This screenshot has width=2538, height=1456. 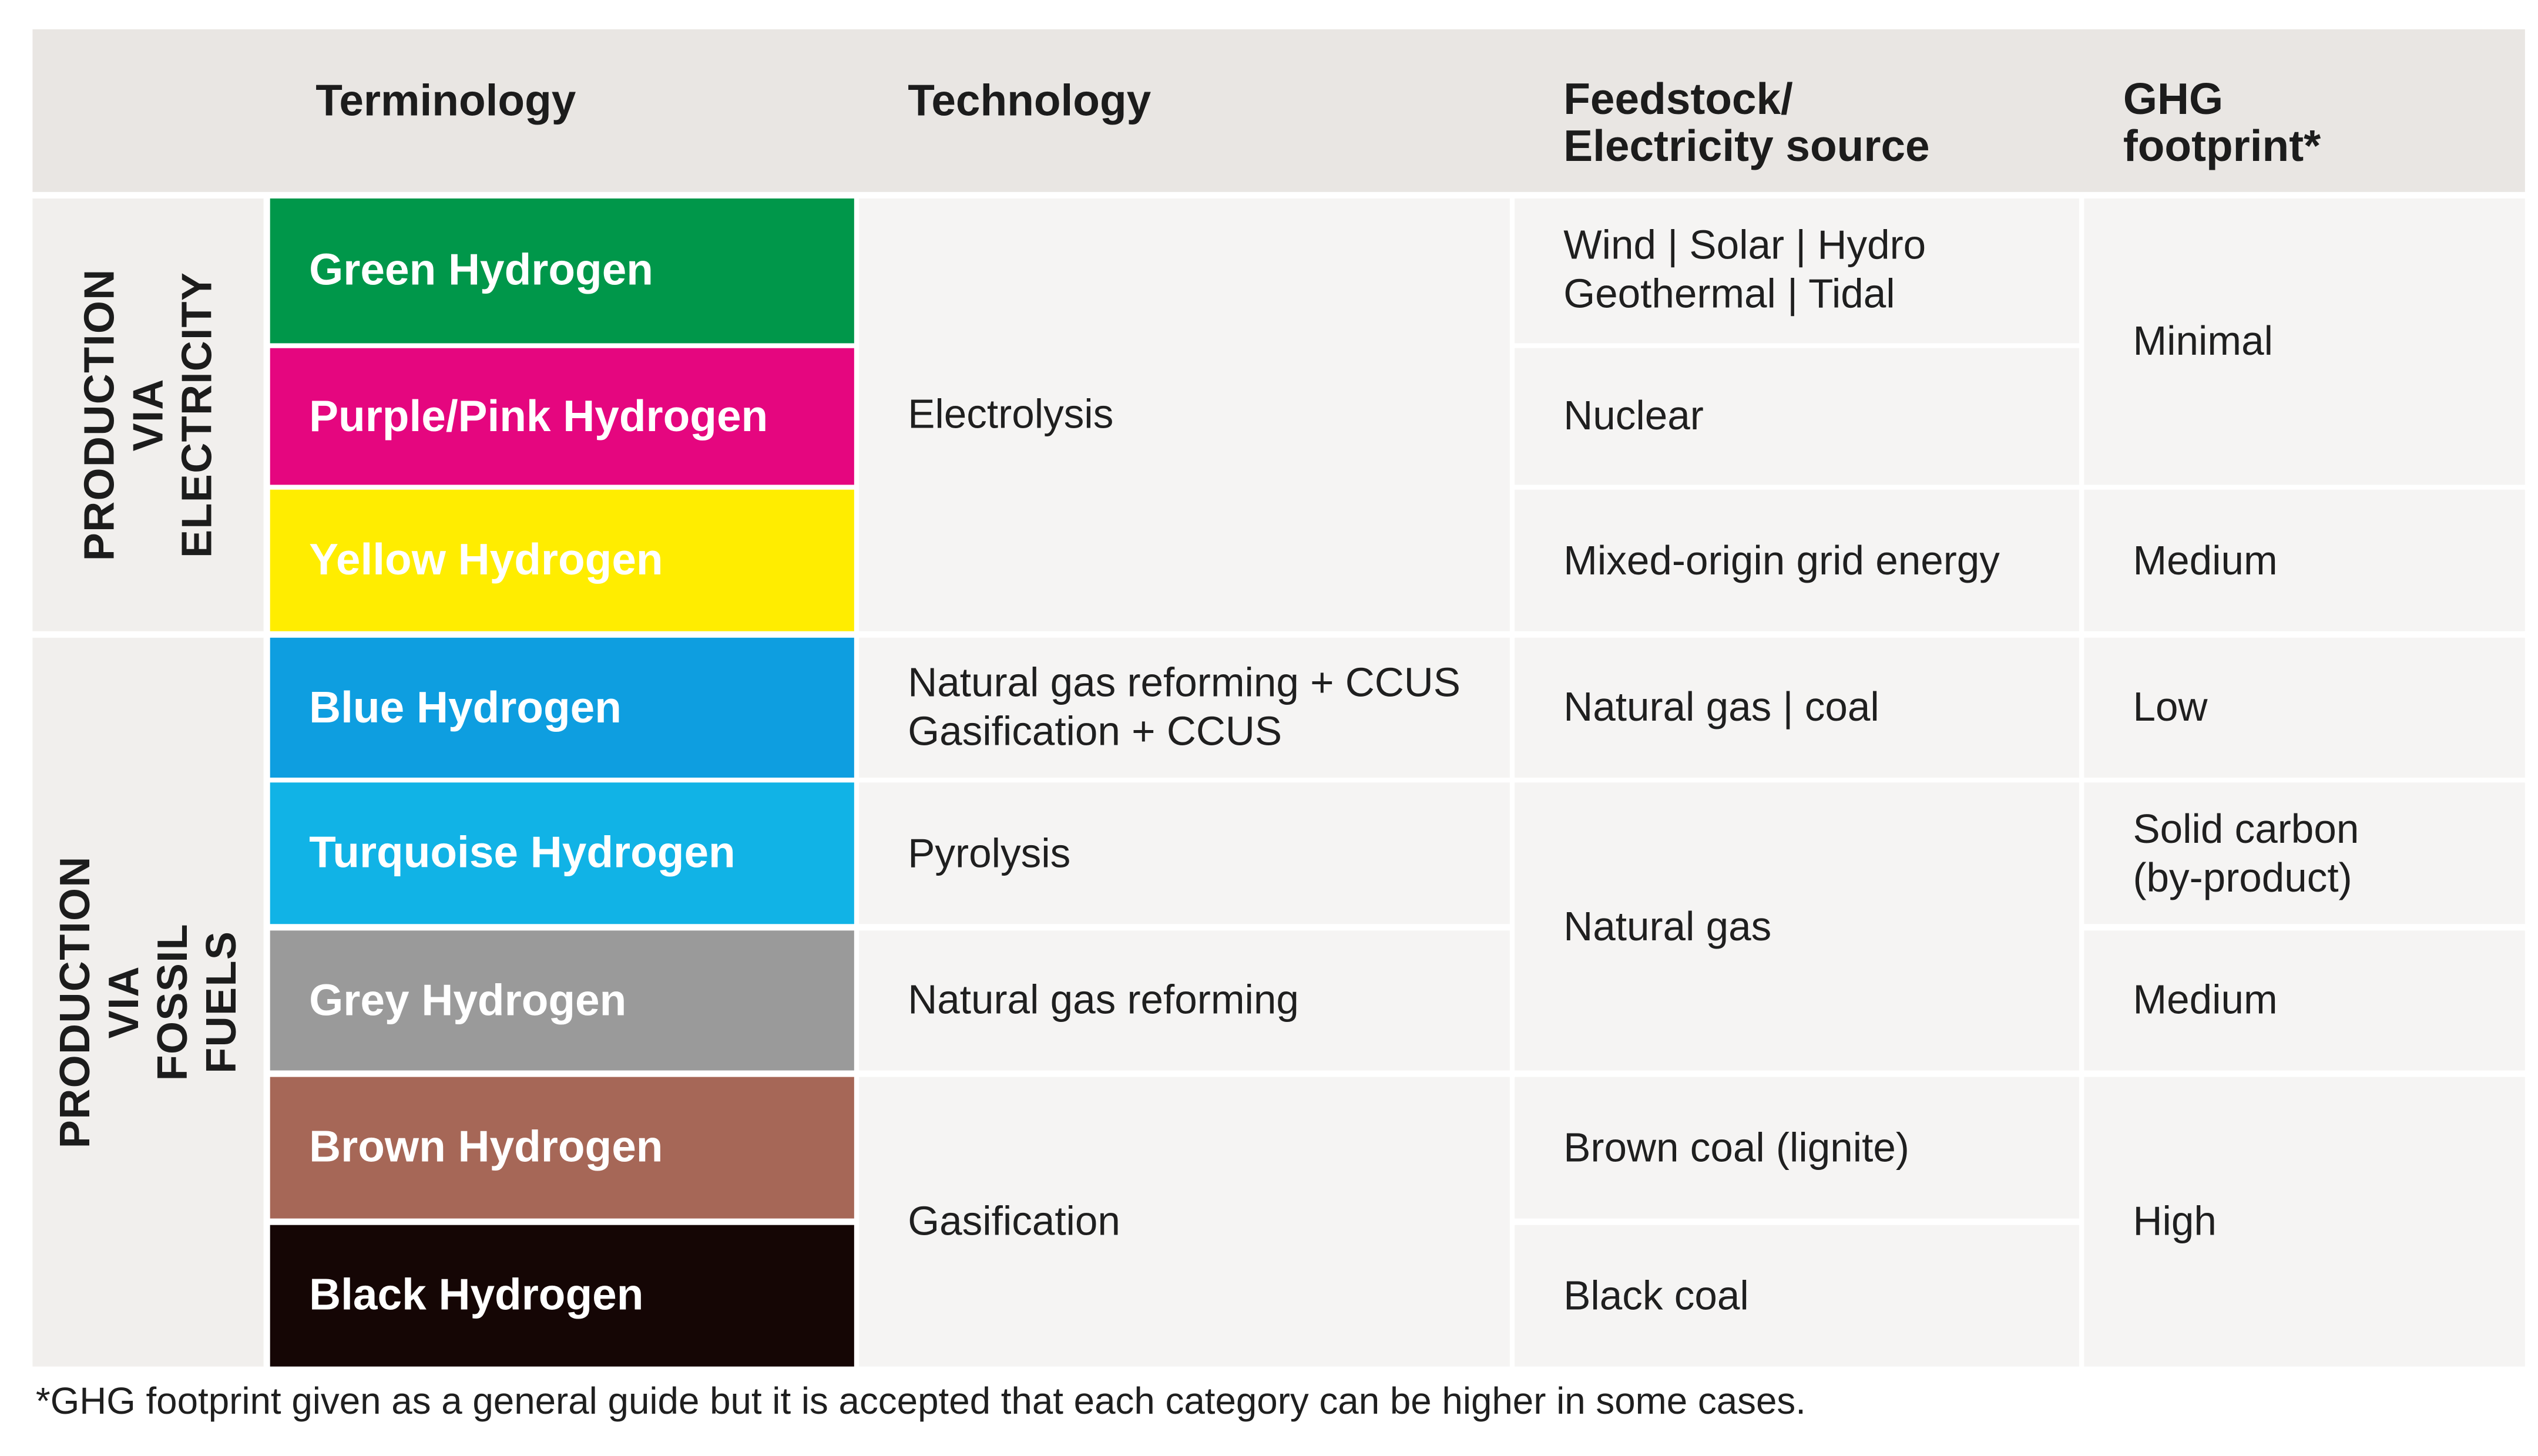 I want to click on term-blue-hydrogen: Blue Hydrogen, so click(x=562, y=707).